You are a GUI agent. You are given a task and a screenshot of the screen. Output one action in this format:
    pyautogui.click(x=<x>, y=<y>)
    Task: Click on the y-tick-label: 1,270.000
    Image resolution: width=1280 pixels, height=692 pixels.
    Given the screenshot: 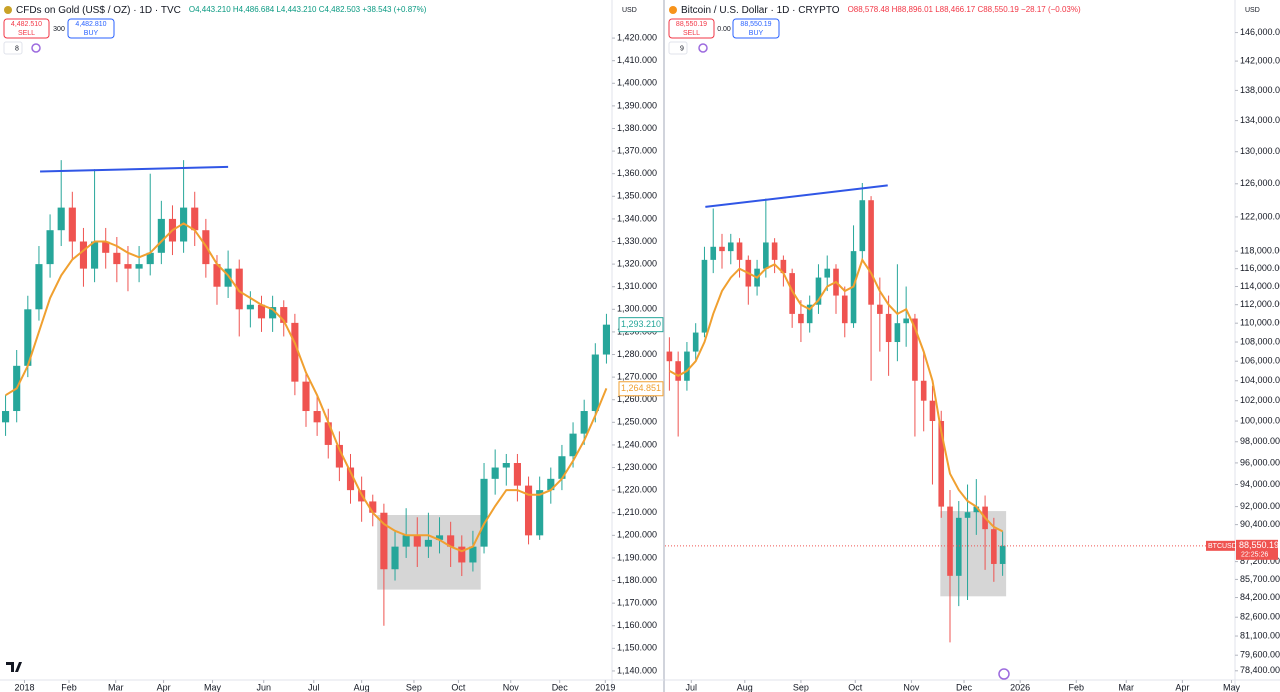 What is the action you would take?
    pyautogui.click(x=637, y=376)
    